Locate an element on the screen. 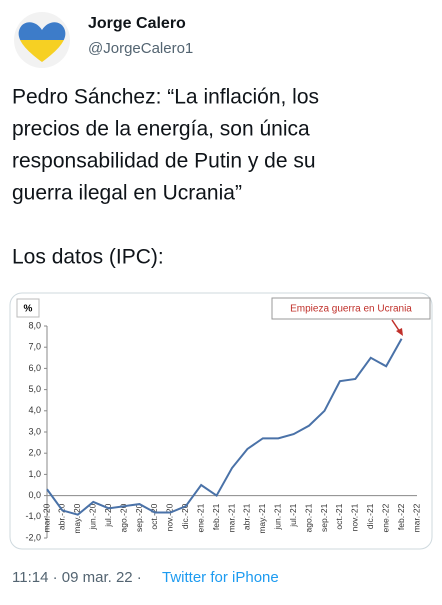 The width and height of the screenshot is (442, 605). x-tick-label: jul.-21 is located at coordinates (293, 515).